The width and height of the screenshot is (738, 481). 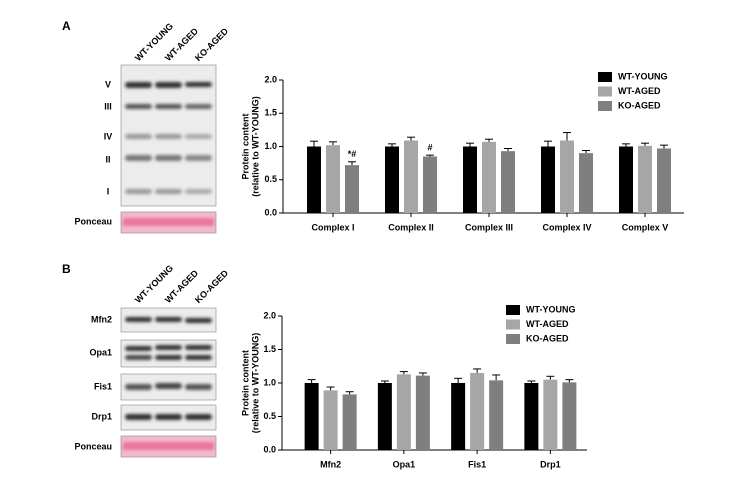 What do you see at coordinates (411, 227) in the screenshot?
I see `x-tick-label: Complex II` at bounding box center [411, 227].